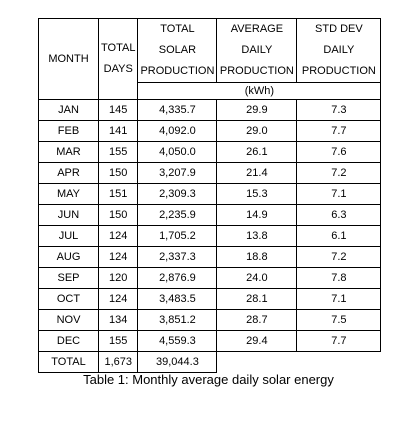  Describe the element at coordinates (257, 299) in the screenshot. I see `average-daily-cell: 28.1` at that location.